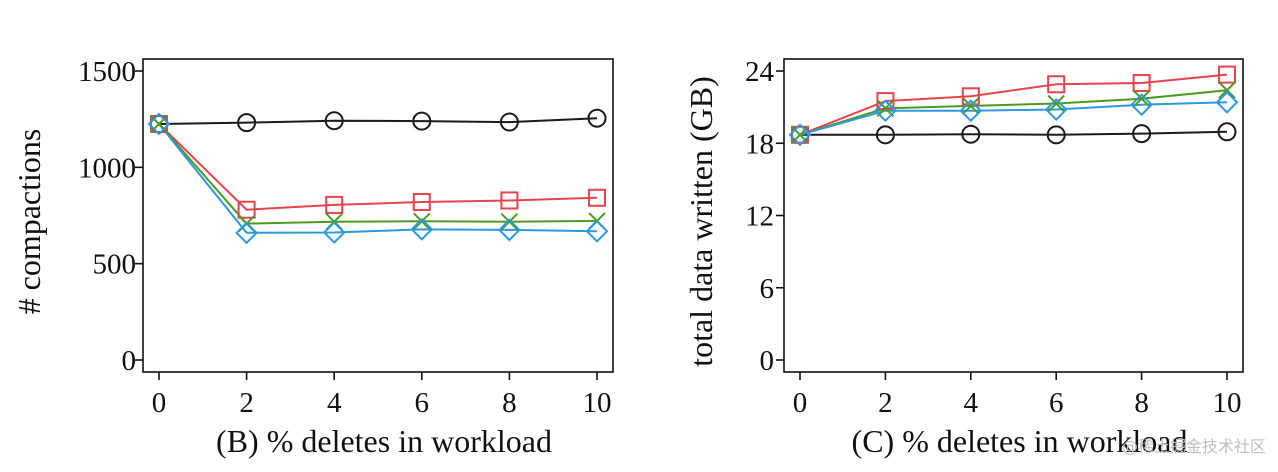 The width and height of the screenshot is (1278, 472). Describe the element at coordinates (760, 72) in the screenshot. I see `y-tick-label: 24` at that location.